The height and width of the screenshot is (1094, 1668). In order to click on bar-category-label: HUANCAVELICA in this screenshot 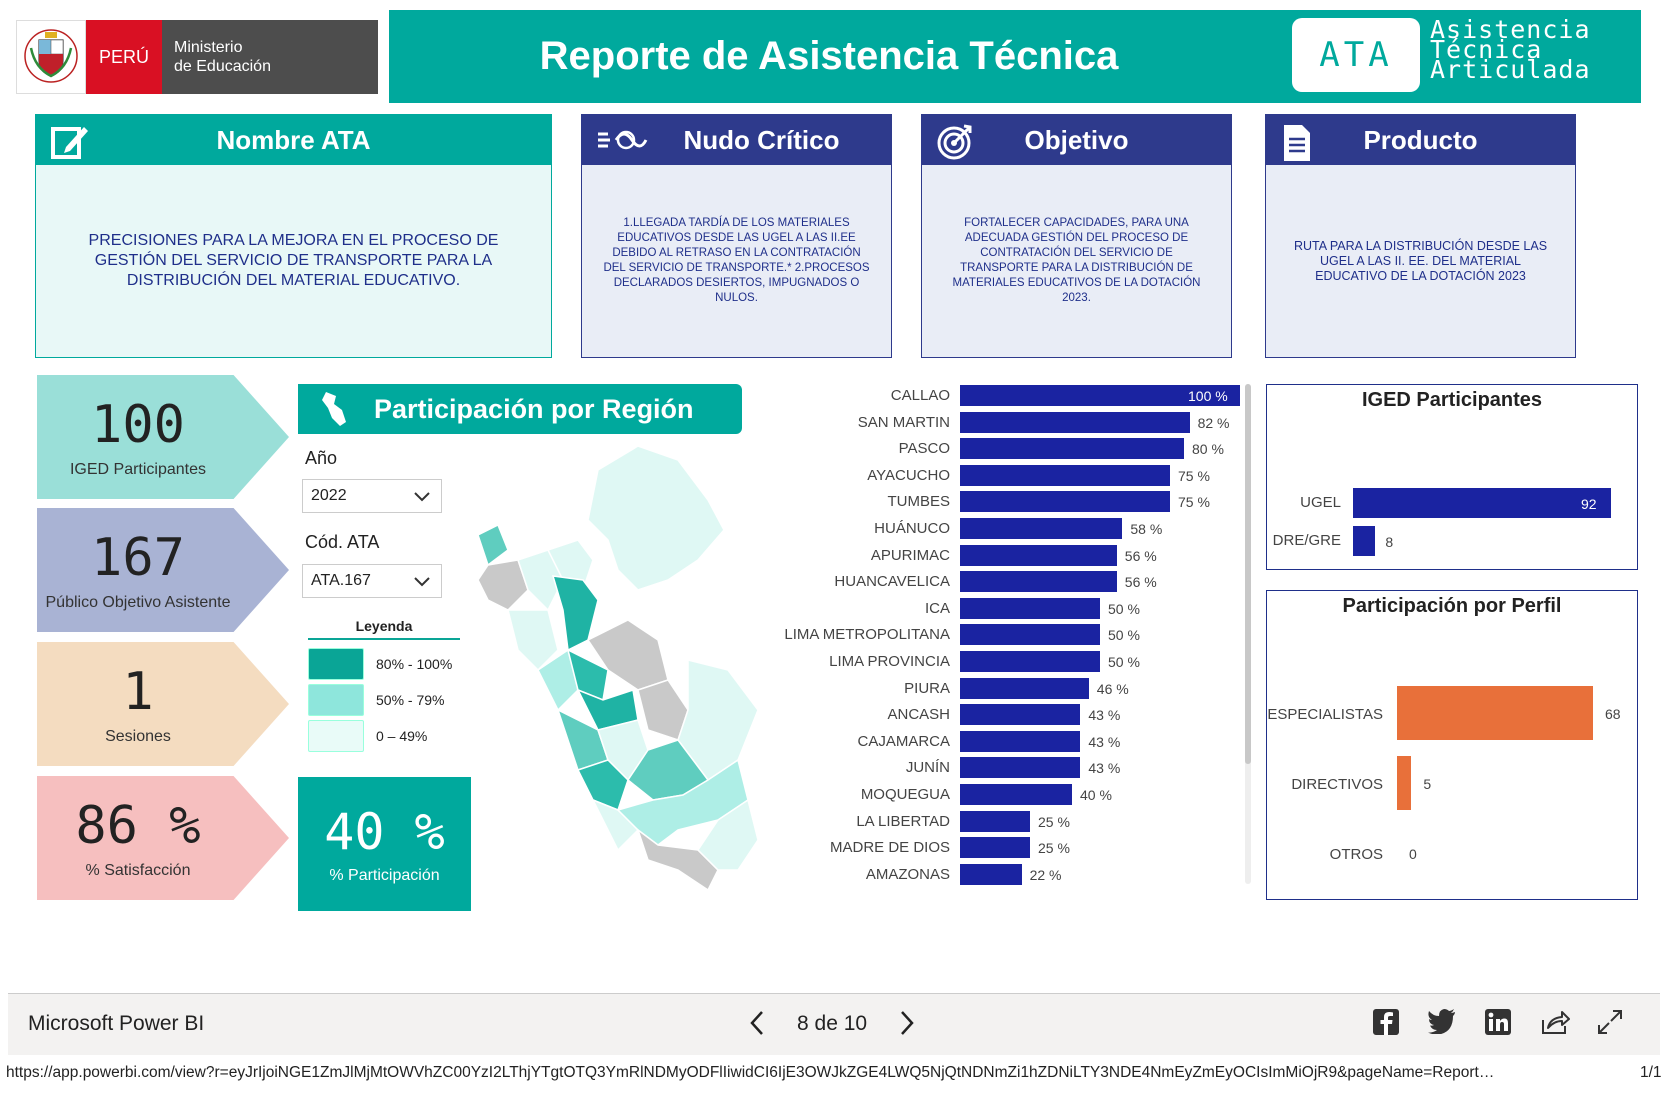, I will do `click(892, 582)`.